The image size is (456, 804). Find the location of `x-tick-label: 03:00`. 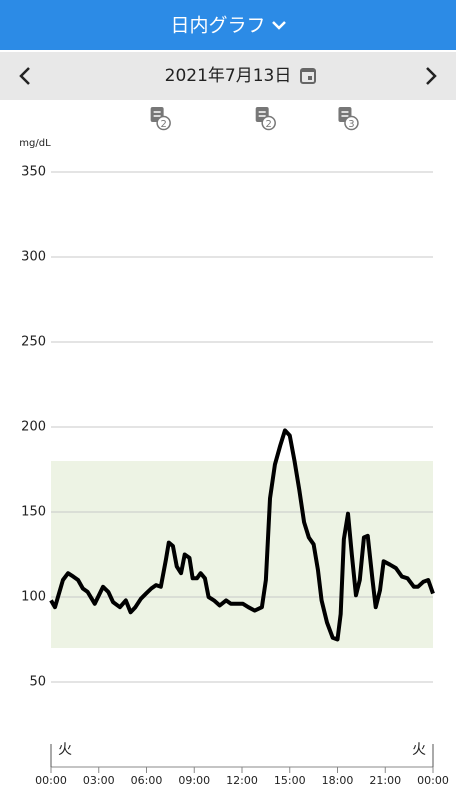

x-tick-label: 03:00 is located at coordinates (99, 780).